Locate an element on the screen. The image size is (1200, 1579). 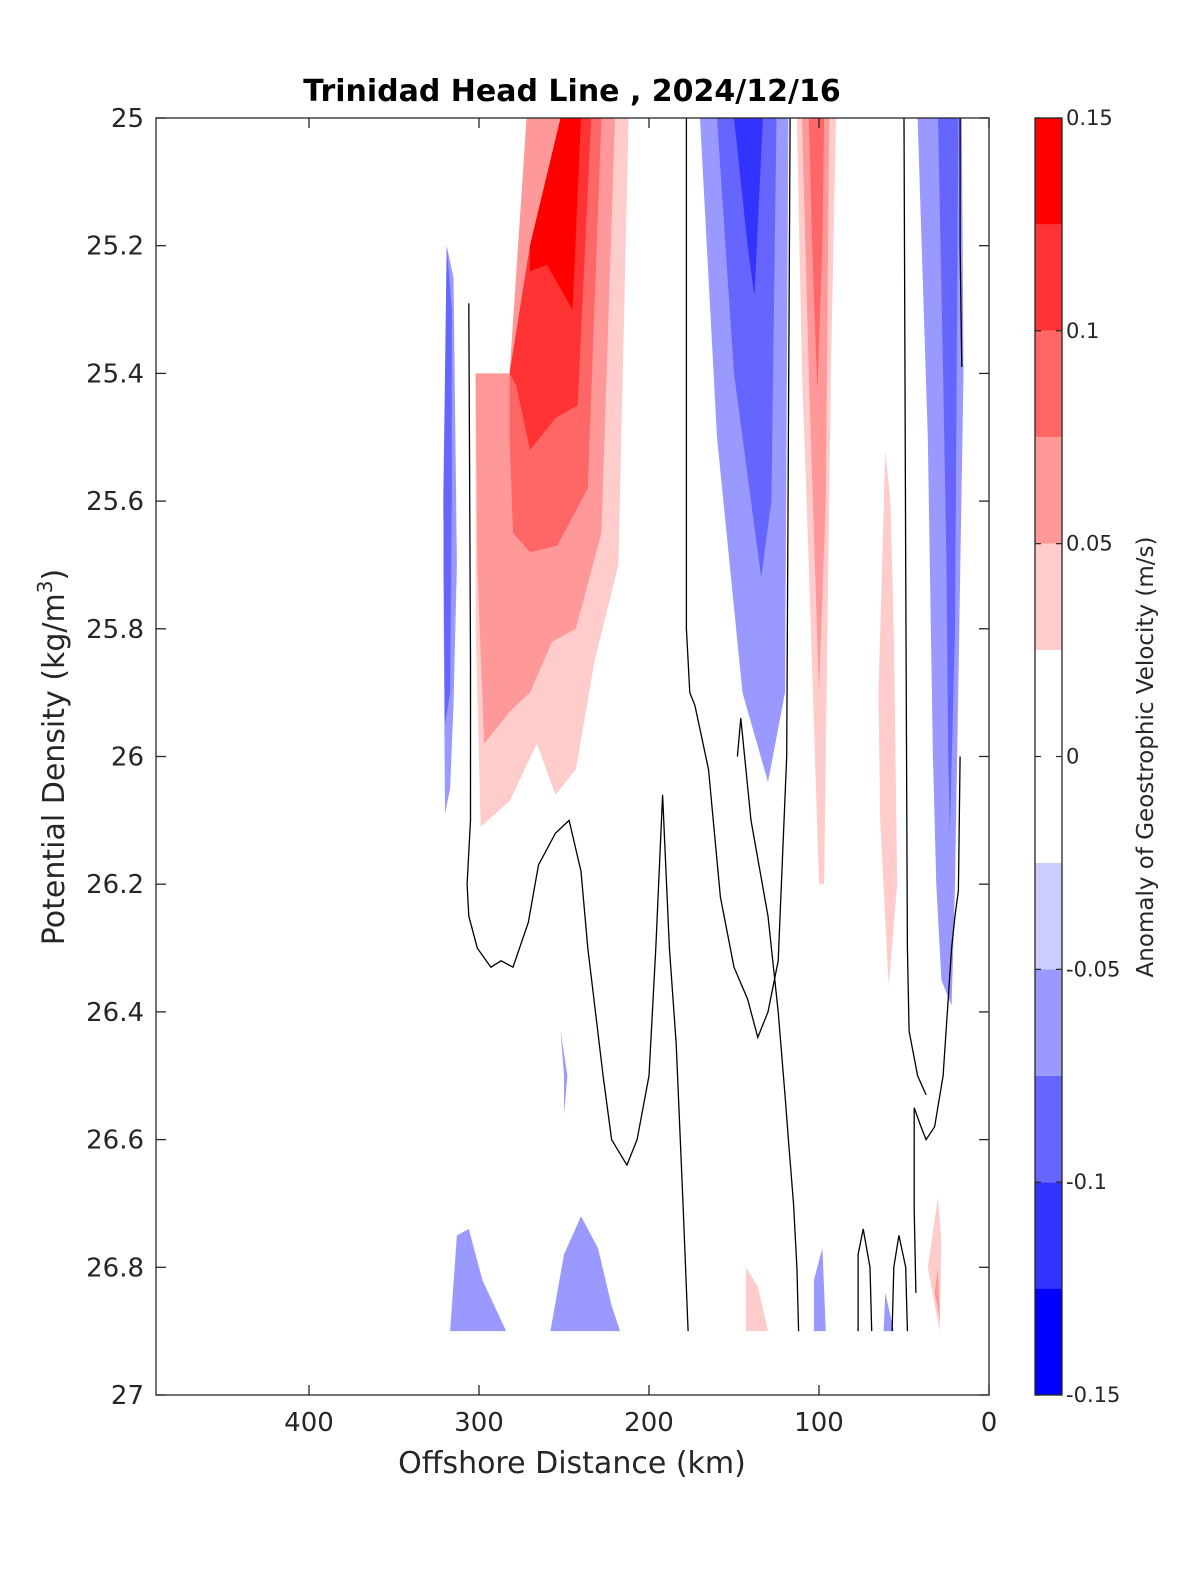
y-tick-label: 26 is located at coordinates (127, 758).